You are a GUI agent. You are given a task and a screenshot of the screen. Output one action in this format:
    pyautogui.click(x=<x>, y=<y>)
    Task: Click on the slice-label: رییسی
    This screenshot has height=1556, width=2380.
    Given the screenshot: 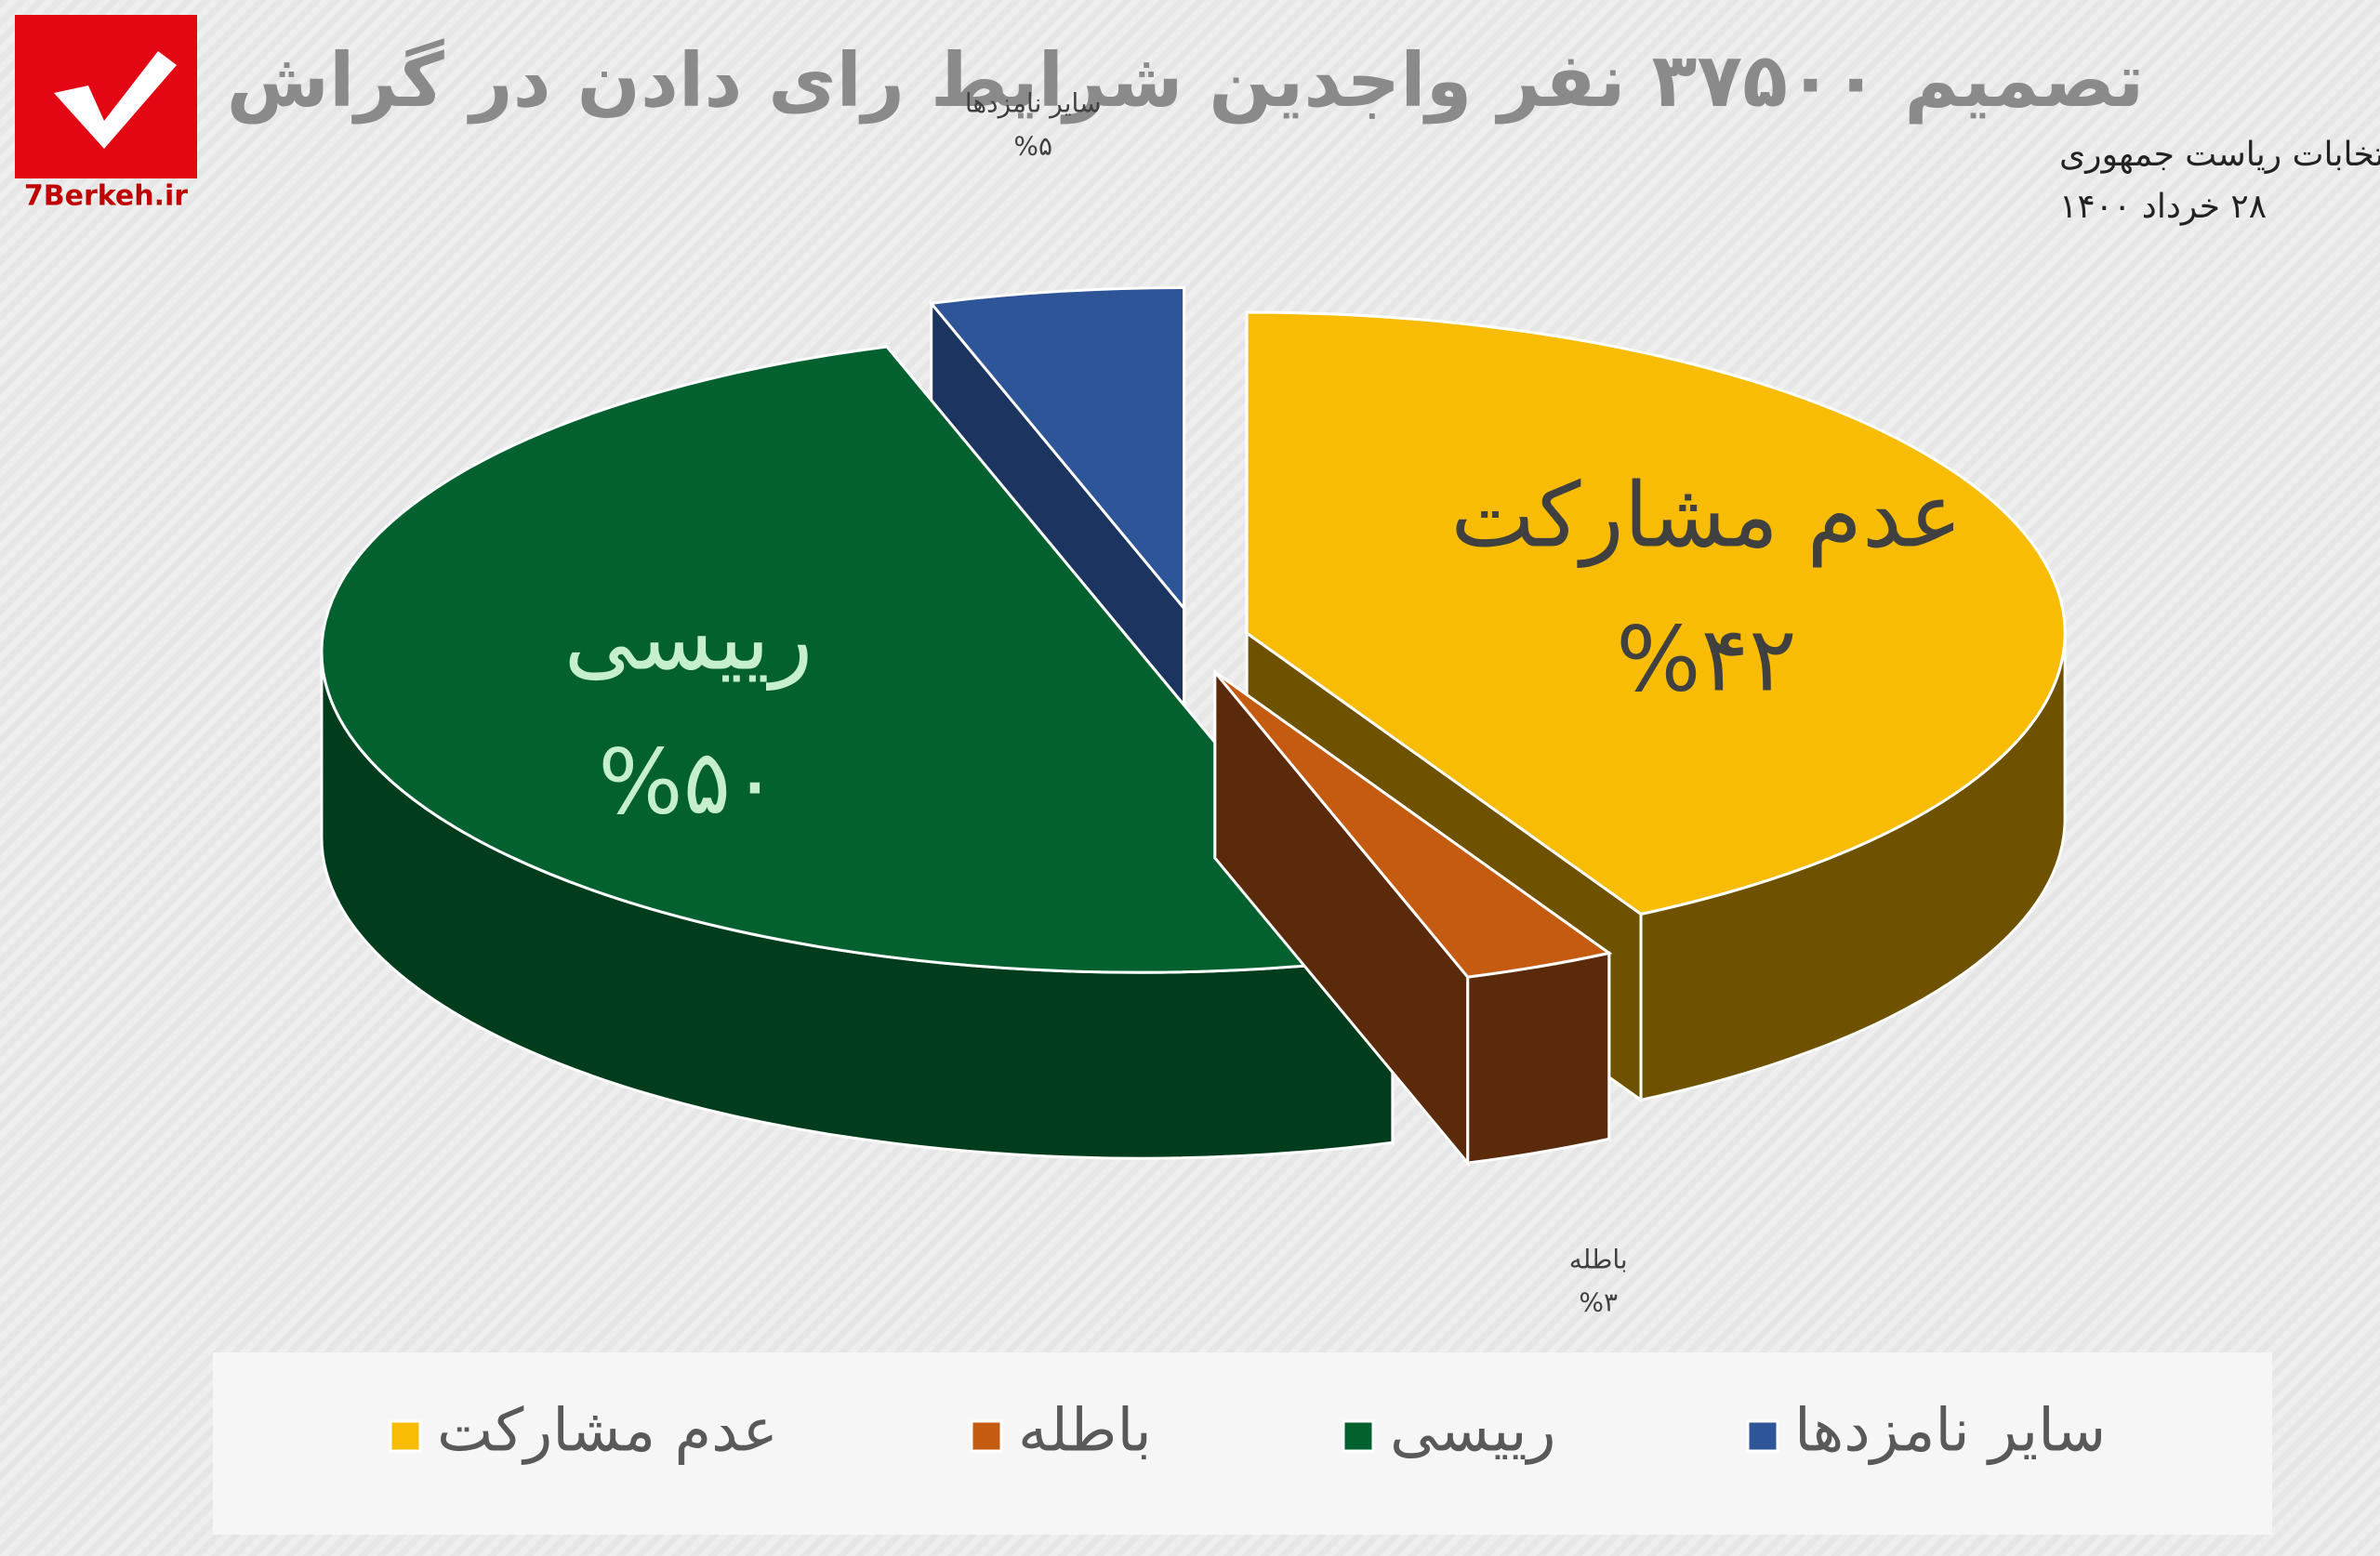 What is the action you would take?
    pyautogui.click(x=688, y=638)
    